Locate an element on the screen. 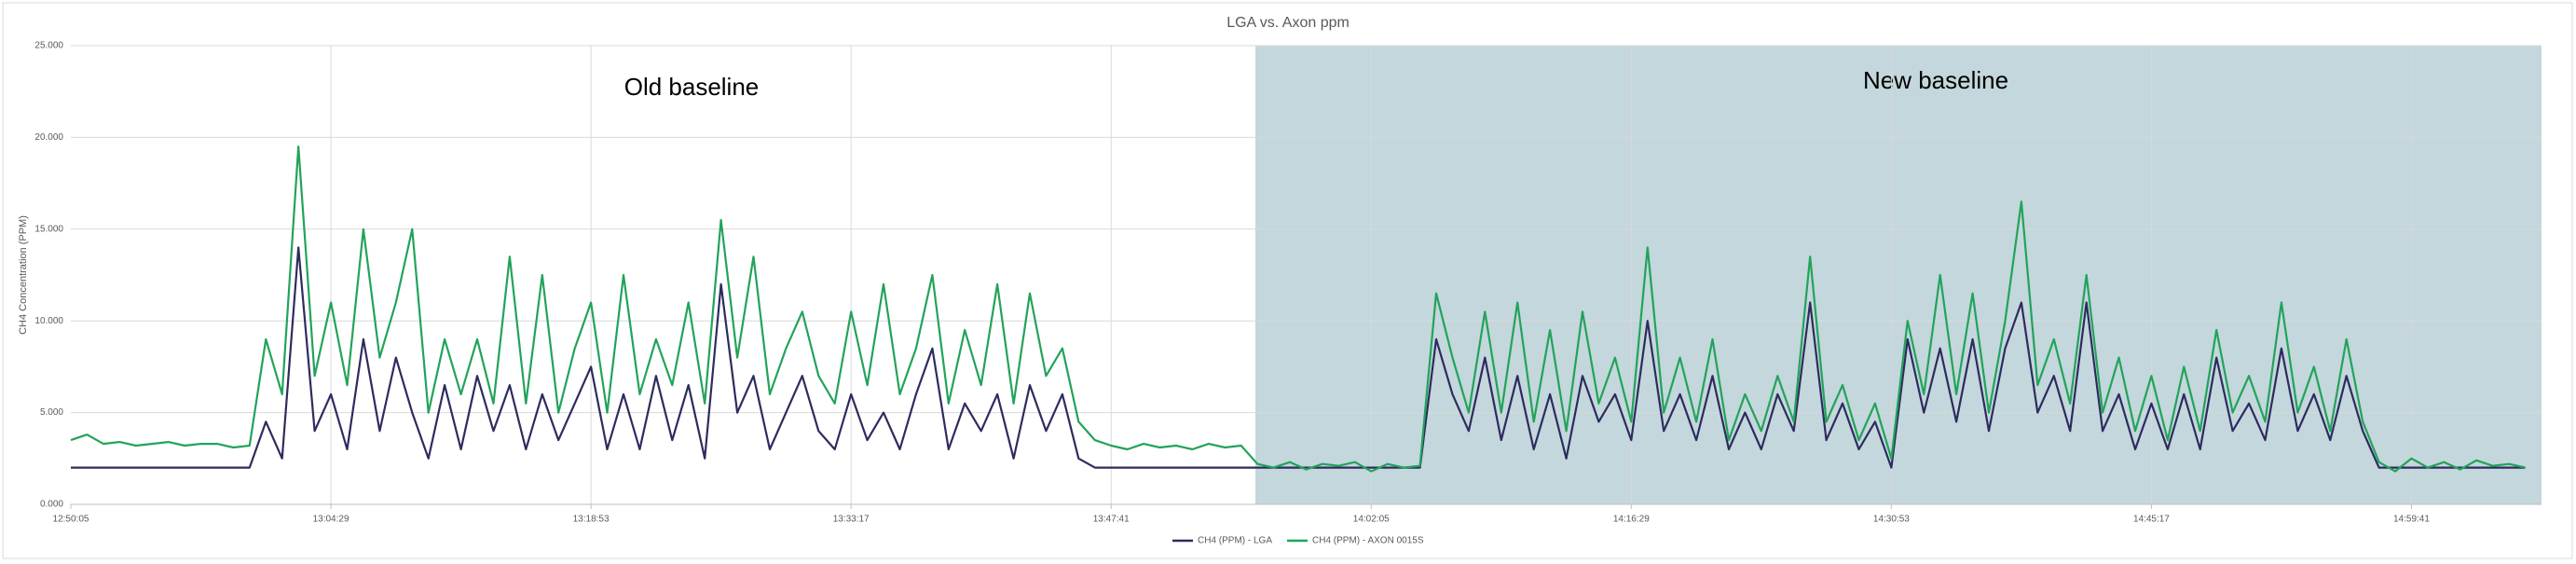 This screenshot has height=564, width=2576. y-tick-label: 20.000 is located at coordinates (48, 138).